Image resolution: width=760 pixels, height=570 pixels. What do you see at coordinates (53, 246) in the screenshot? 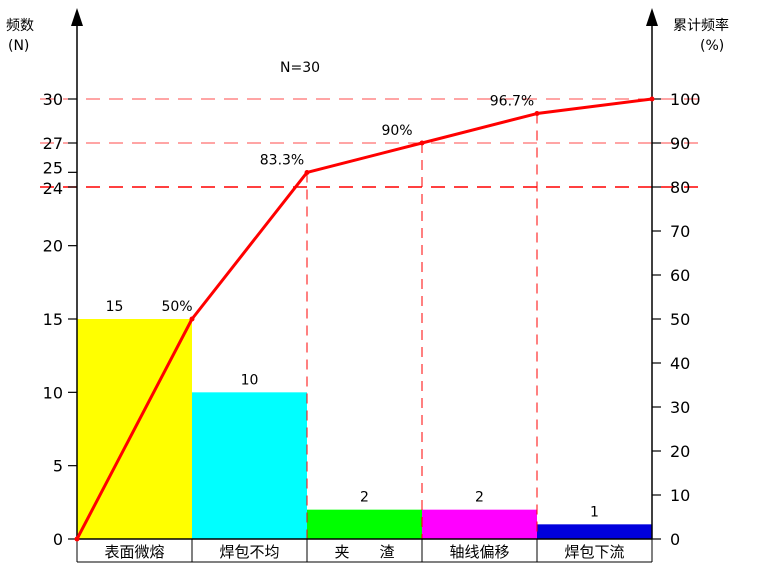
I see `left-tick-label-20: 20` at bounding box center [53, 246].